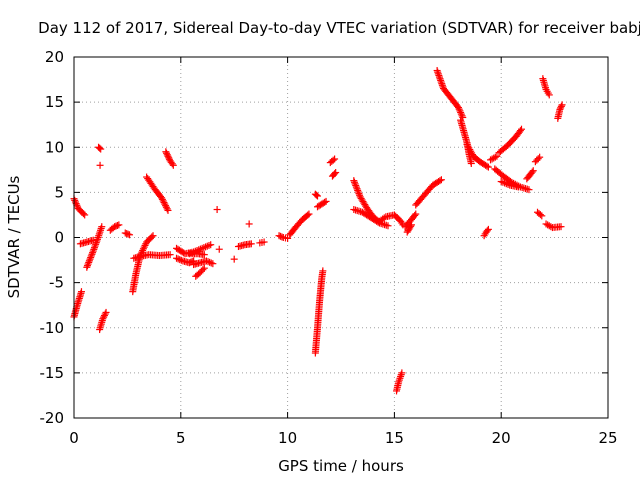 The width and height of the screenshot is (640, 480). What do you see at coordinates (74, 438) in the screenshot?
I see `x-tick-label: 0` at bounding box center [74, 438].